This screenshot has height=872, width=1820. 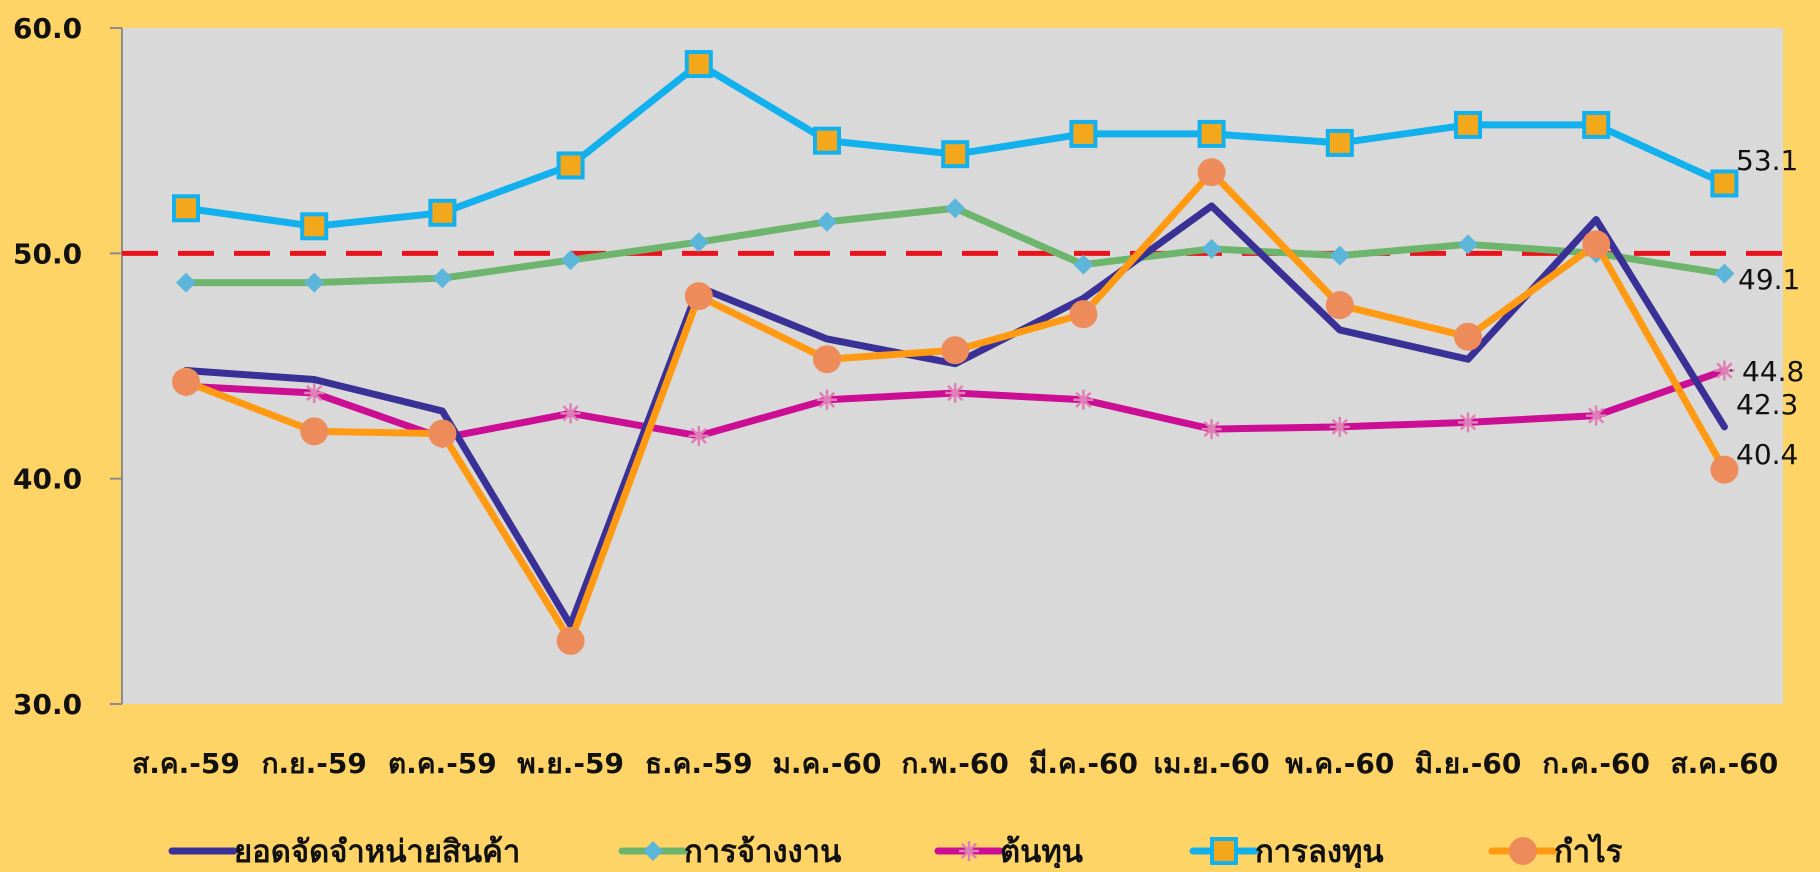 What do you see at coordinates (47, 253) in the screenshot?
I see `y-tick-label: 50.0` at bounding box center [47, 253].